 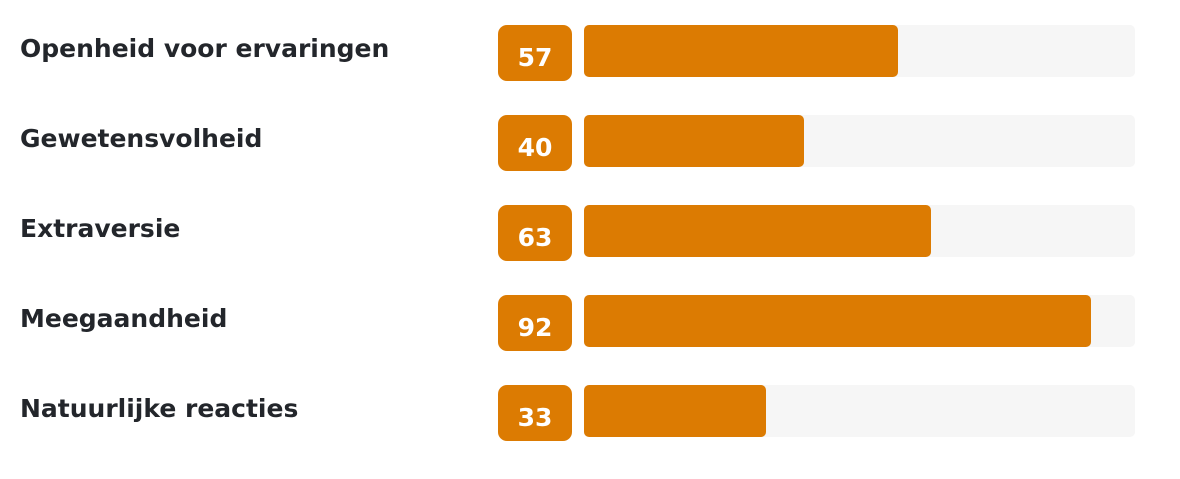 I want to click on value-label: 33, so click(x=535, y=413).